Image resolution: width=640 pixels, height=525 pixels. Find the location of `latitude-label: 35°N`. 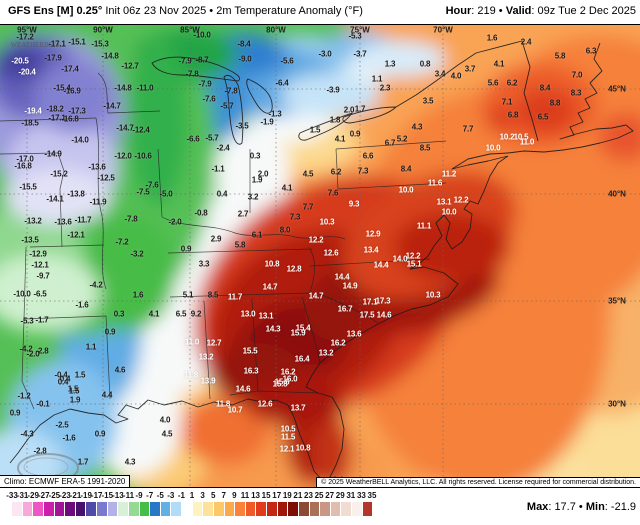

latitude-label: 35°N is located at coordinates (617, 301).